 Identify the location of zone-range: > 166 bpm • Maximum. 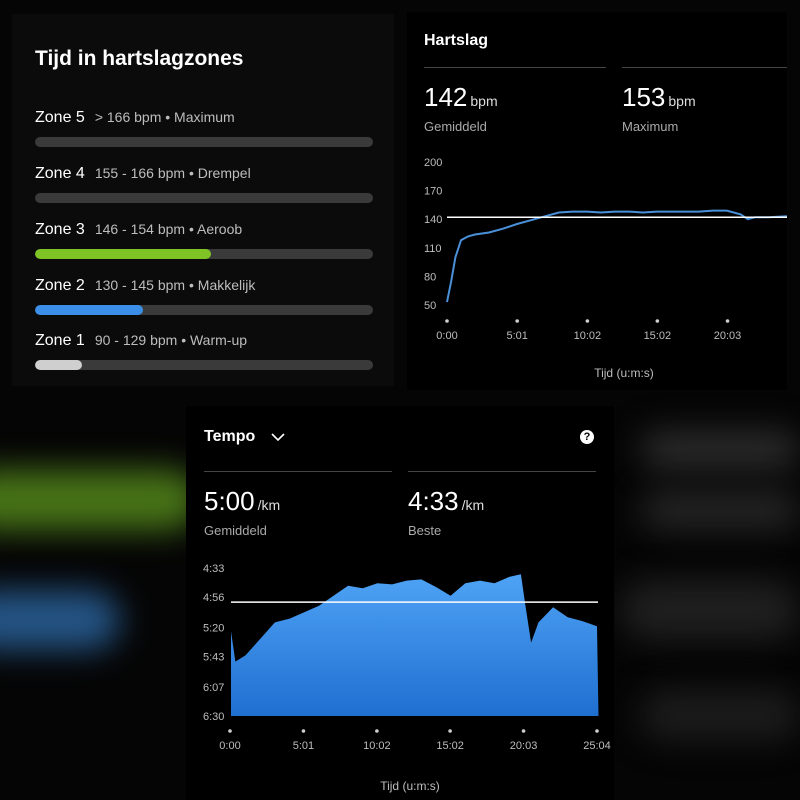
(164, 117).